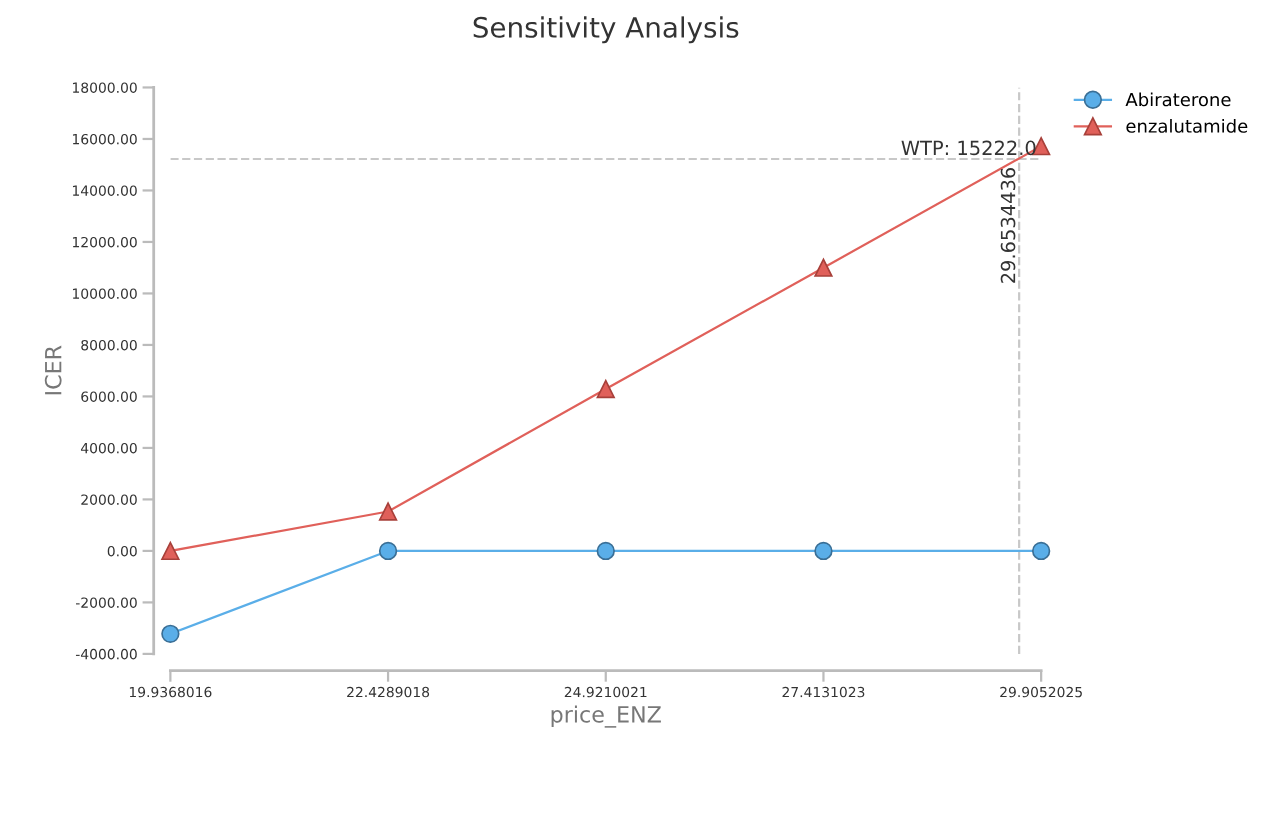 This screenshot has height=833, width=1262. What do you see at coordinates (968, 148) in the screenshot?
I see `ref-line-label: WTP: 15222.0` at bounding box center [968, 148].